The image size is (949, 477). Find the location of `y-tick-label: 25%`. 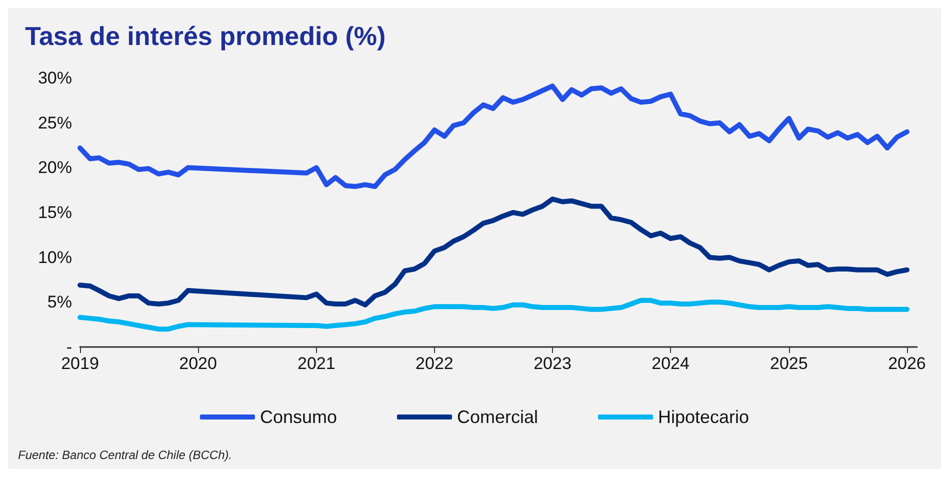

y-tick-label: 25% is located at coordinates (55, 122).